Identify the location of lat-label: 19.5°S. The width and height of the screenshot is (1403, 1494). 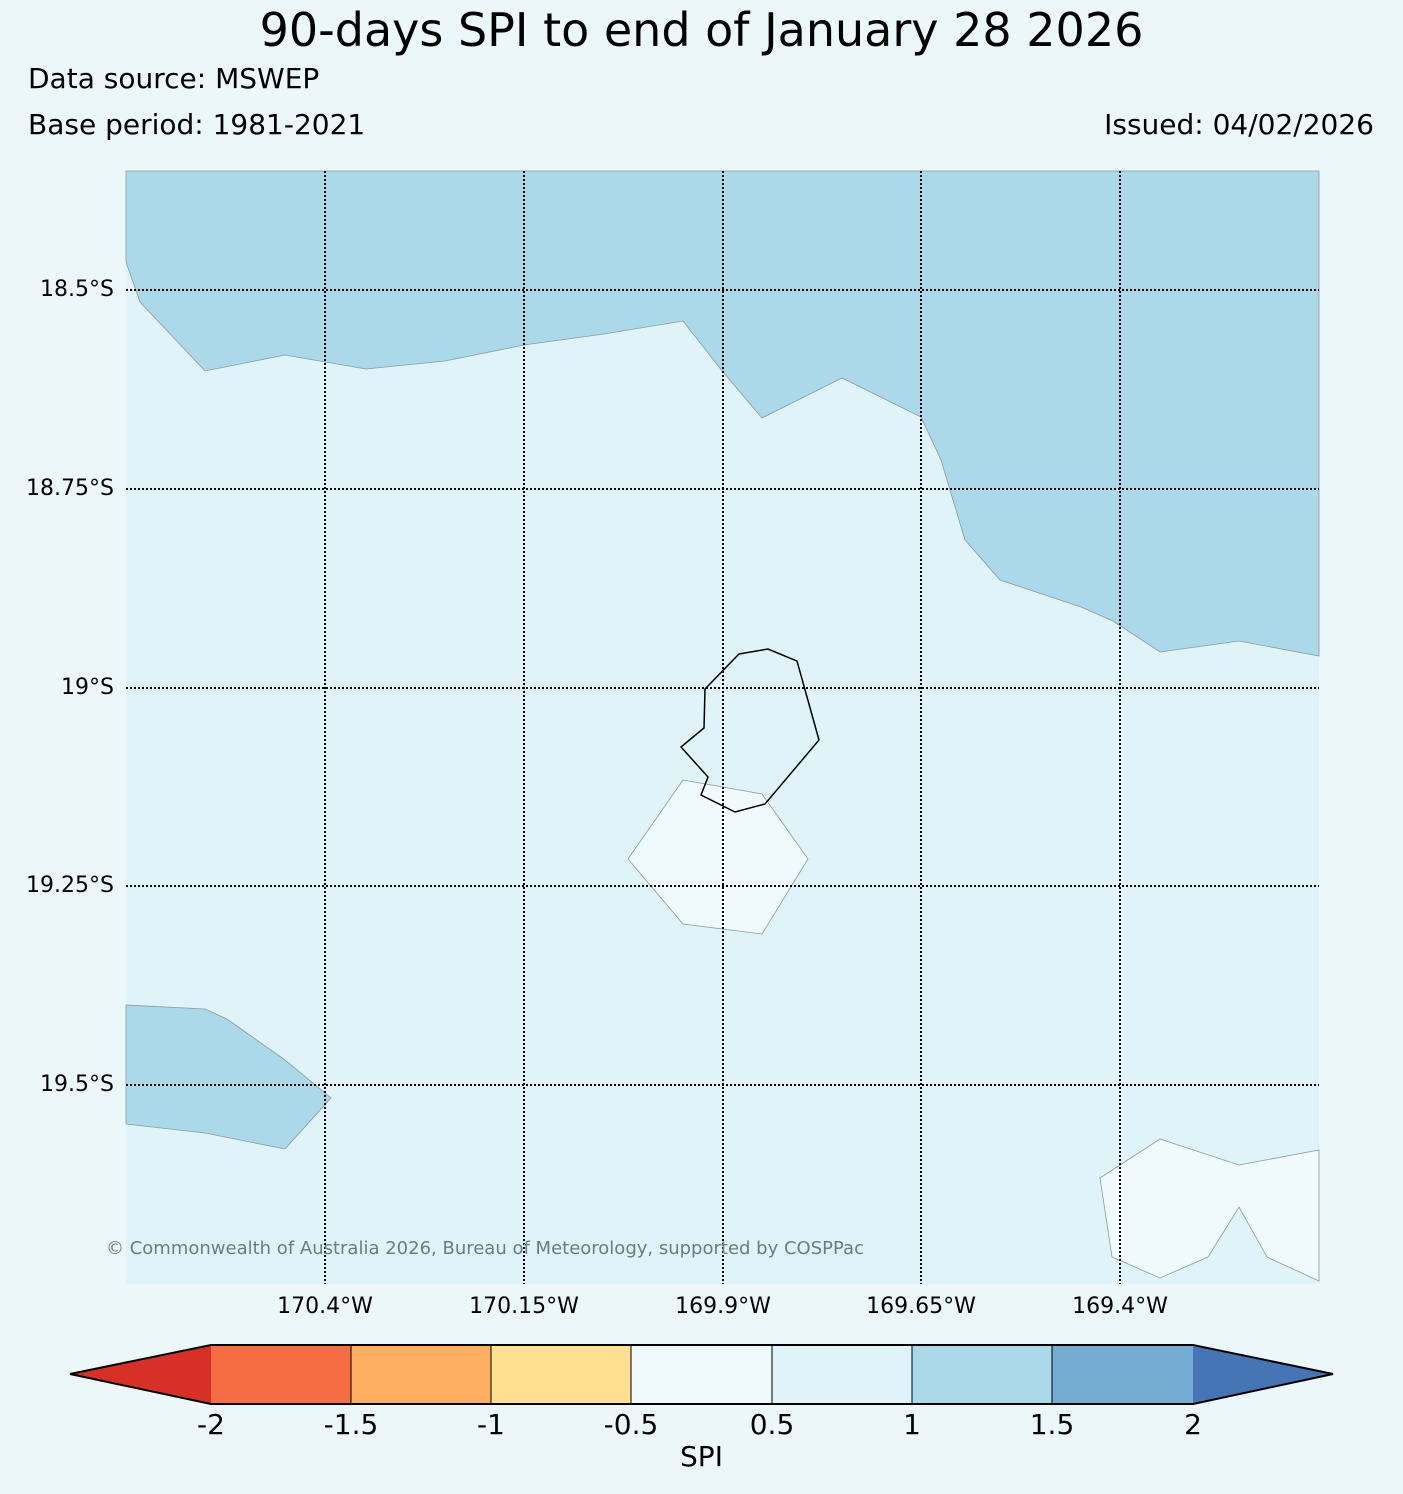
(77, 1084).